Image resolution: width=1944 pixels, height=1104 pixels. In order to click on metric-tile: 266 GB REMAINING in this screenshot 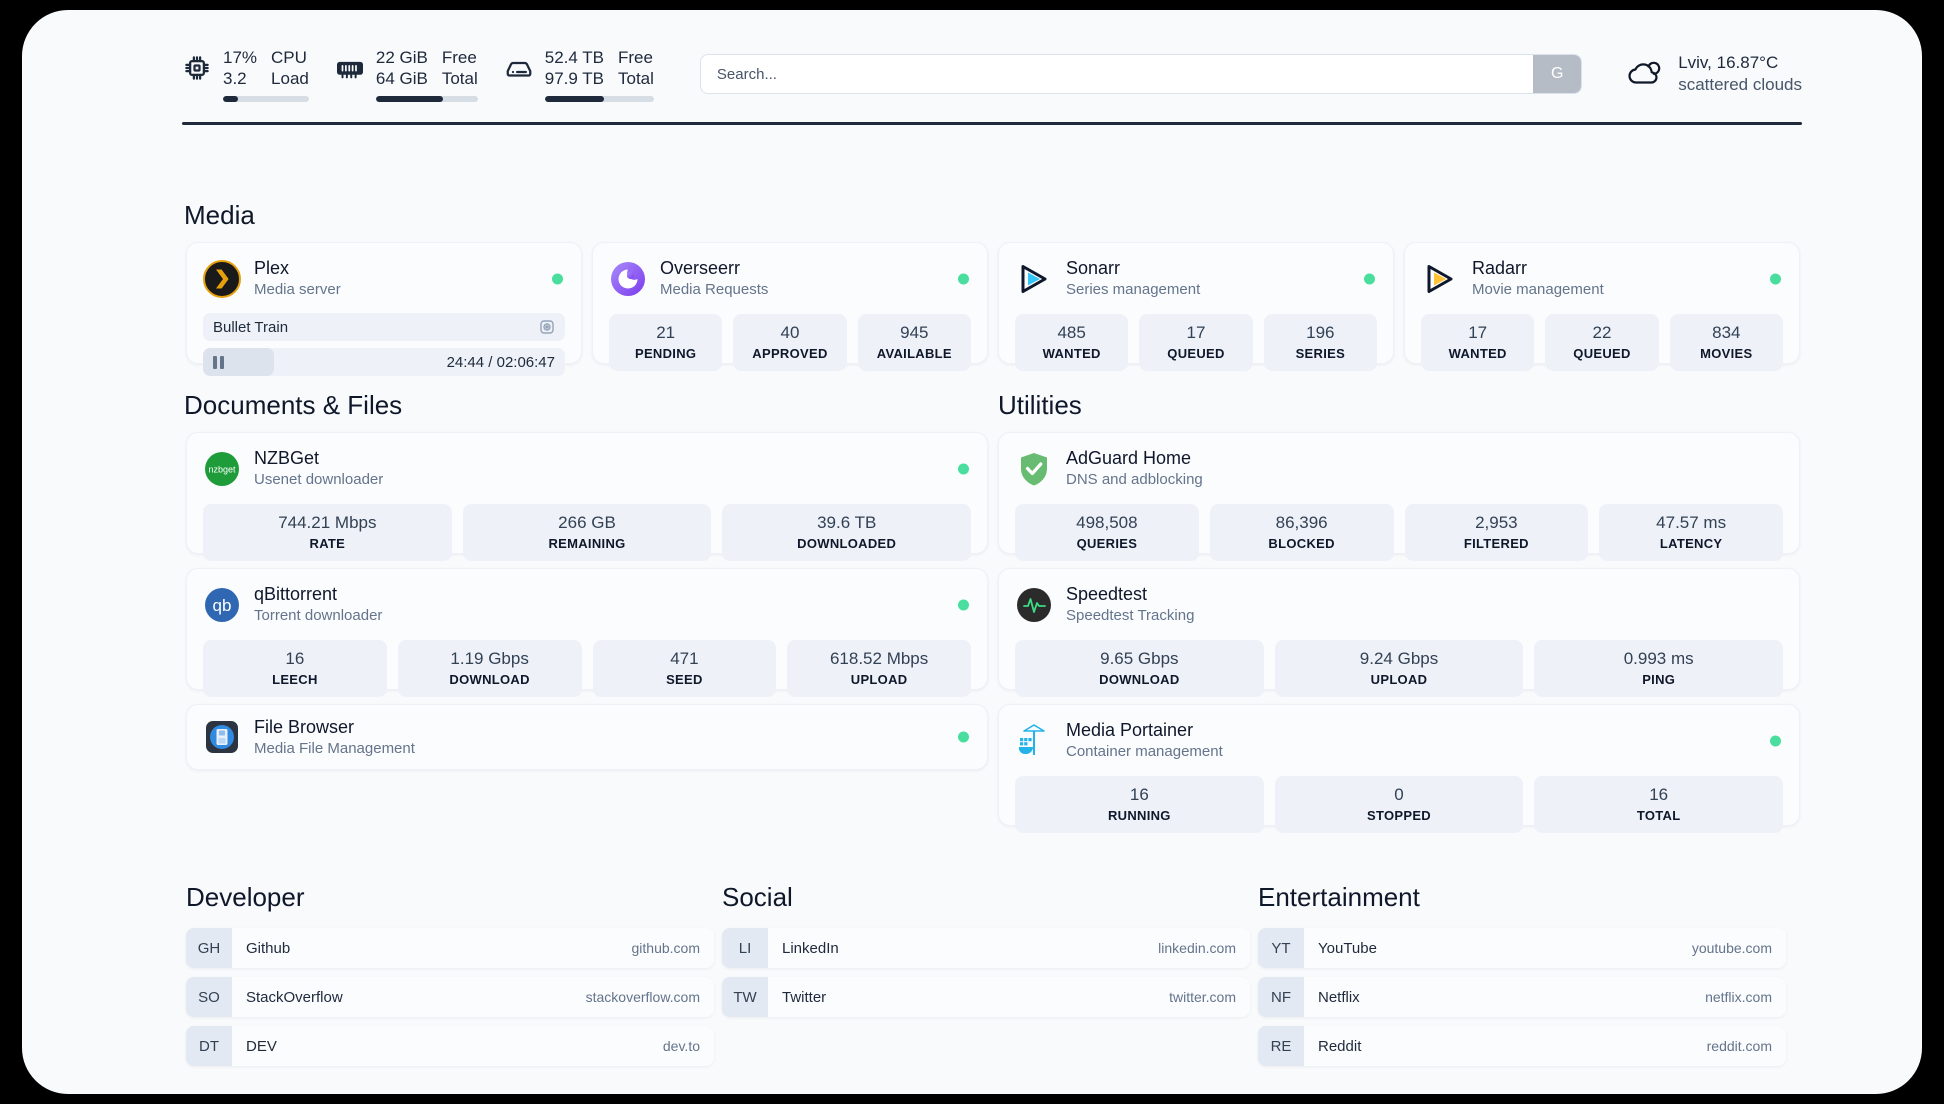, I will do `click(587, 532)`.